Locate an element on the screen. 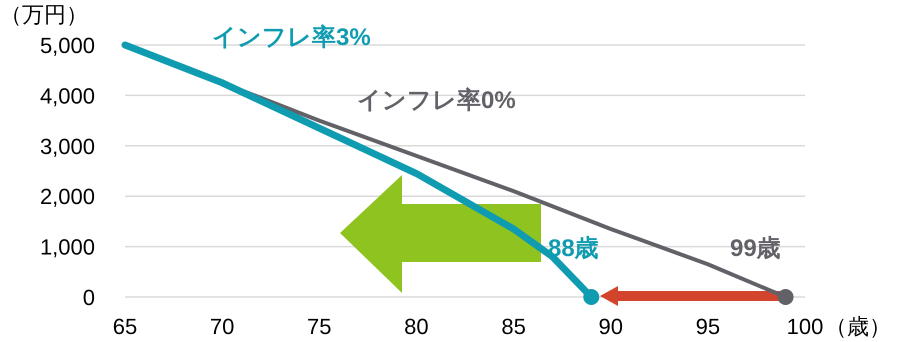  x-tick-label: 100 is located at coordinates (805, 326).